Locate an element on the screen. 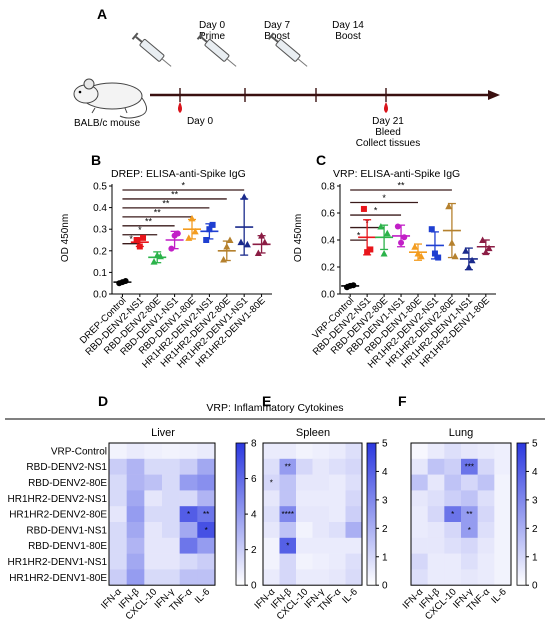 The image size is (550, 631). event-bottom-label: Day 21 is located at coordinates (388, 121).